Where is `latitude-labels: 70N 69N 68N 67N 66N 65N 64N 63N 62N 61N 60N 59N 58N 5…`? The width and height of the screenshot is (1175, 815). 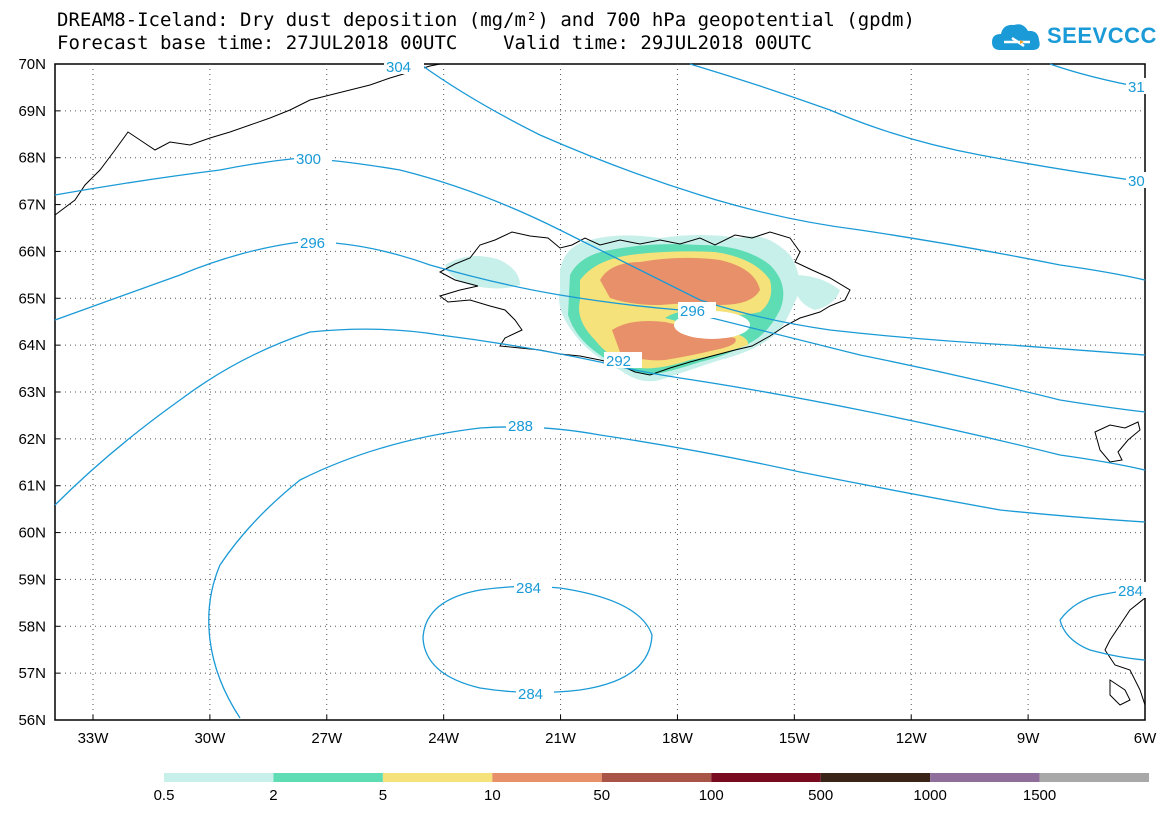
latitude-labels: 70N 69N 68N 67N 66N 65N 64N 63N 62N 61N 60N 59N 58N 5… is located at coordinates (39, 392).